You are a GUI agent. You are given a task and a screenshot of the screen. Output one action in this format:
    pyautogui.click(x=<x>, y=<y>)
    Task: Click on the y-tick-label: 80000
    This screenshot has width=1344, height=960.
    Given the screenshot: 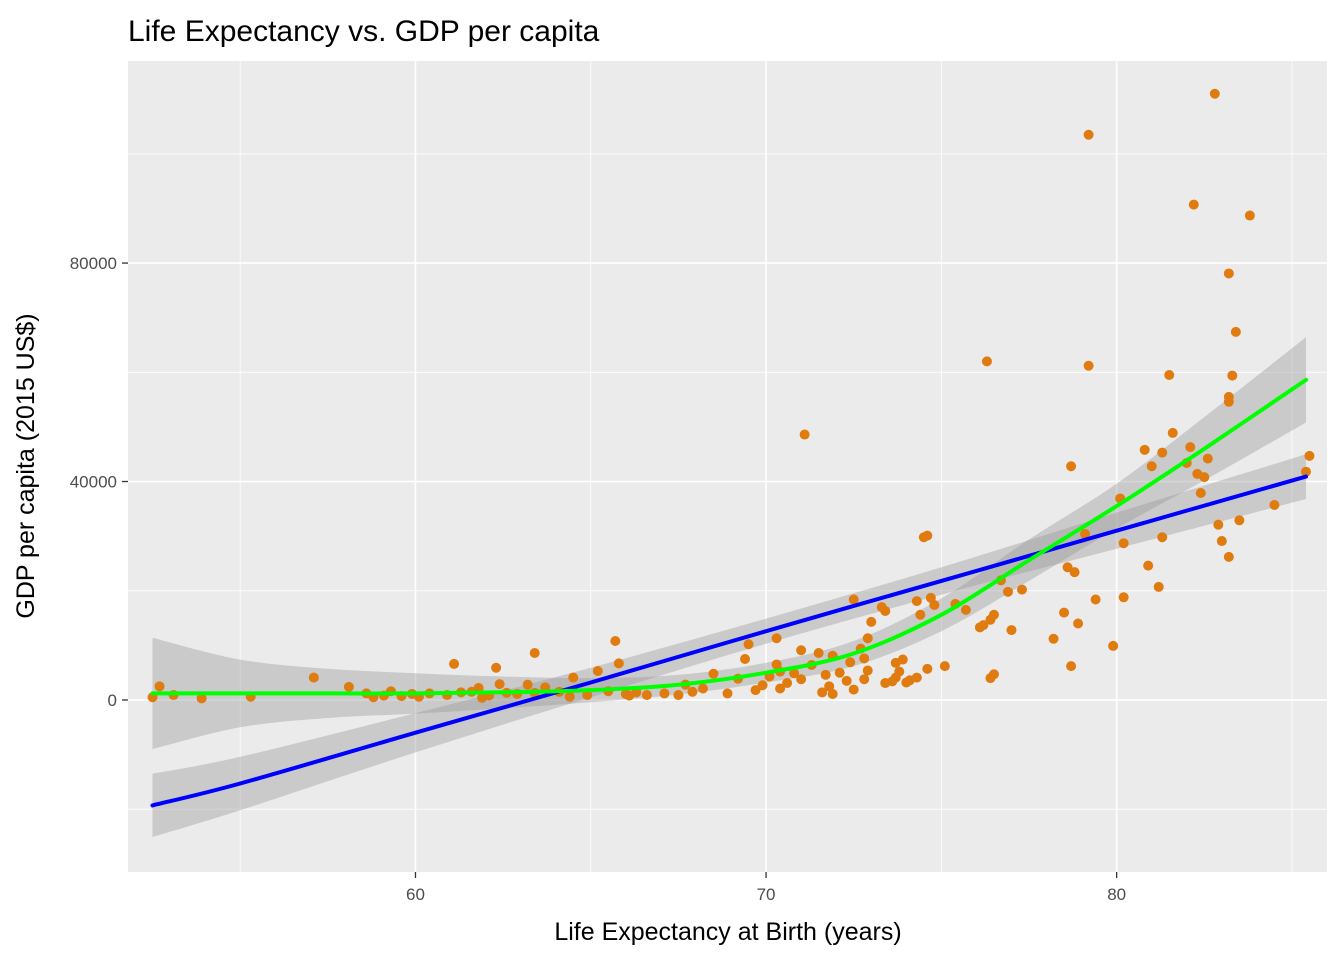 What is the action you would take?
    pyautogui.click(x=93, y=263)
    